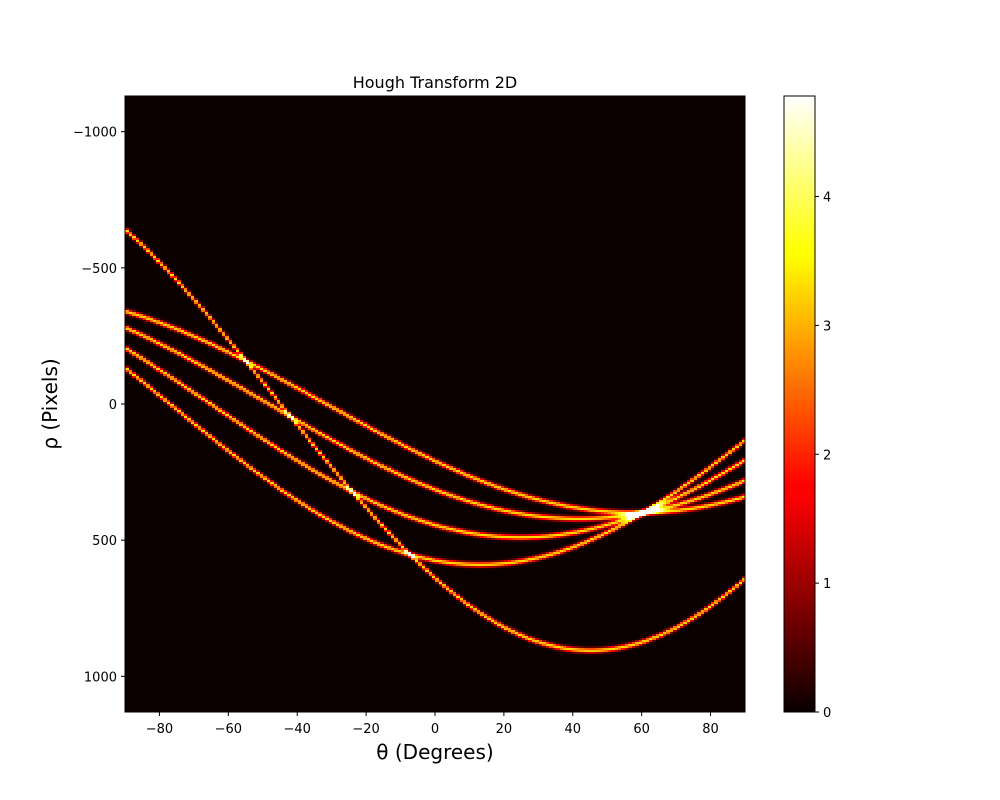 The height and width of the screenshot is (800, 1000). I want to click on colorbar-tick-label: 4, so click(827, 198).